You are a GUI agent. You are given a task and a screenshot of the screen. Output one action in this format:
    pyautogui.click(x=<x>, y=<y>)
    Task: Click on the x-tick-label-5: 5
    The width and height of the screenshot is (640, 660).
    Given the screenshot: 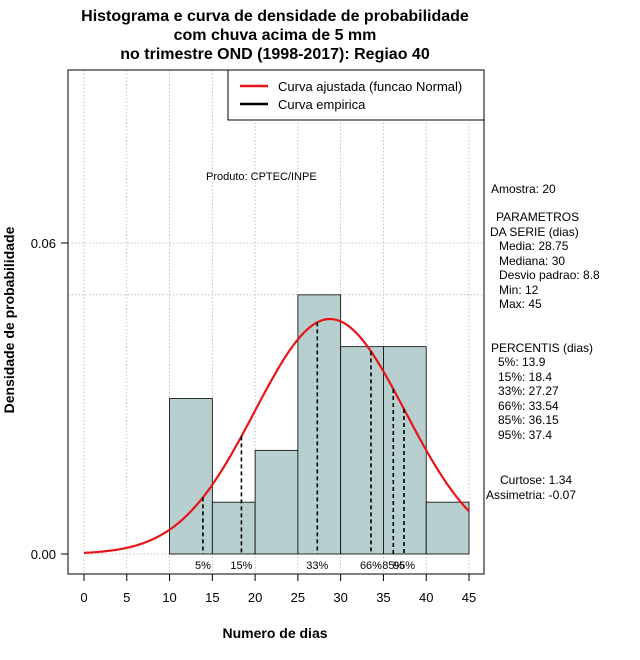 What is the action you would take?
    pyautogui.click(x=126, y=597)
    